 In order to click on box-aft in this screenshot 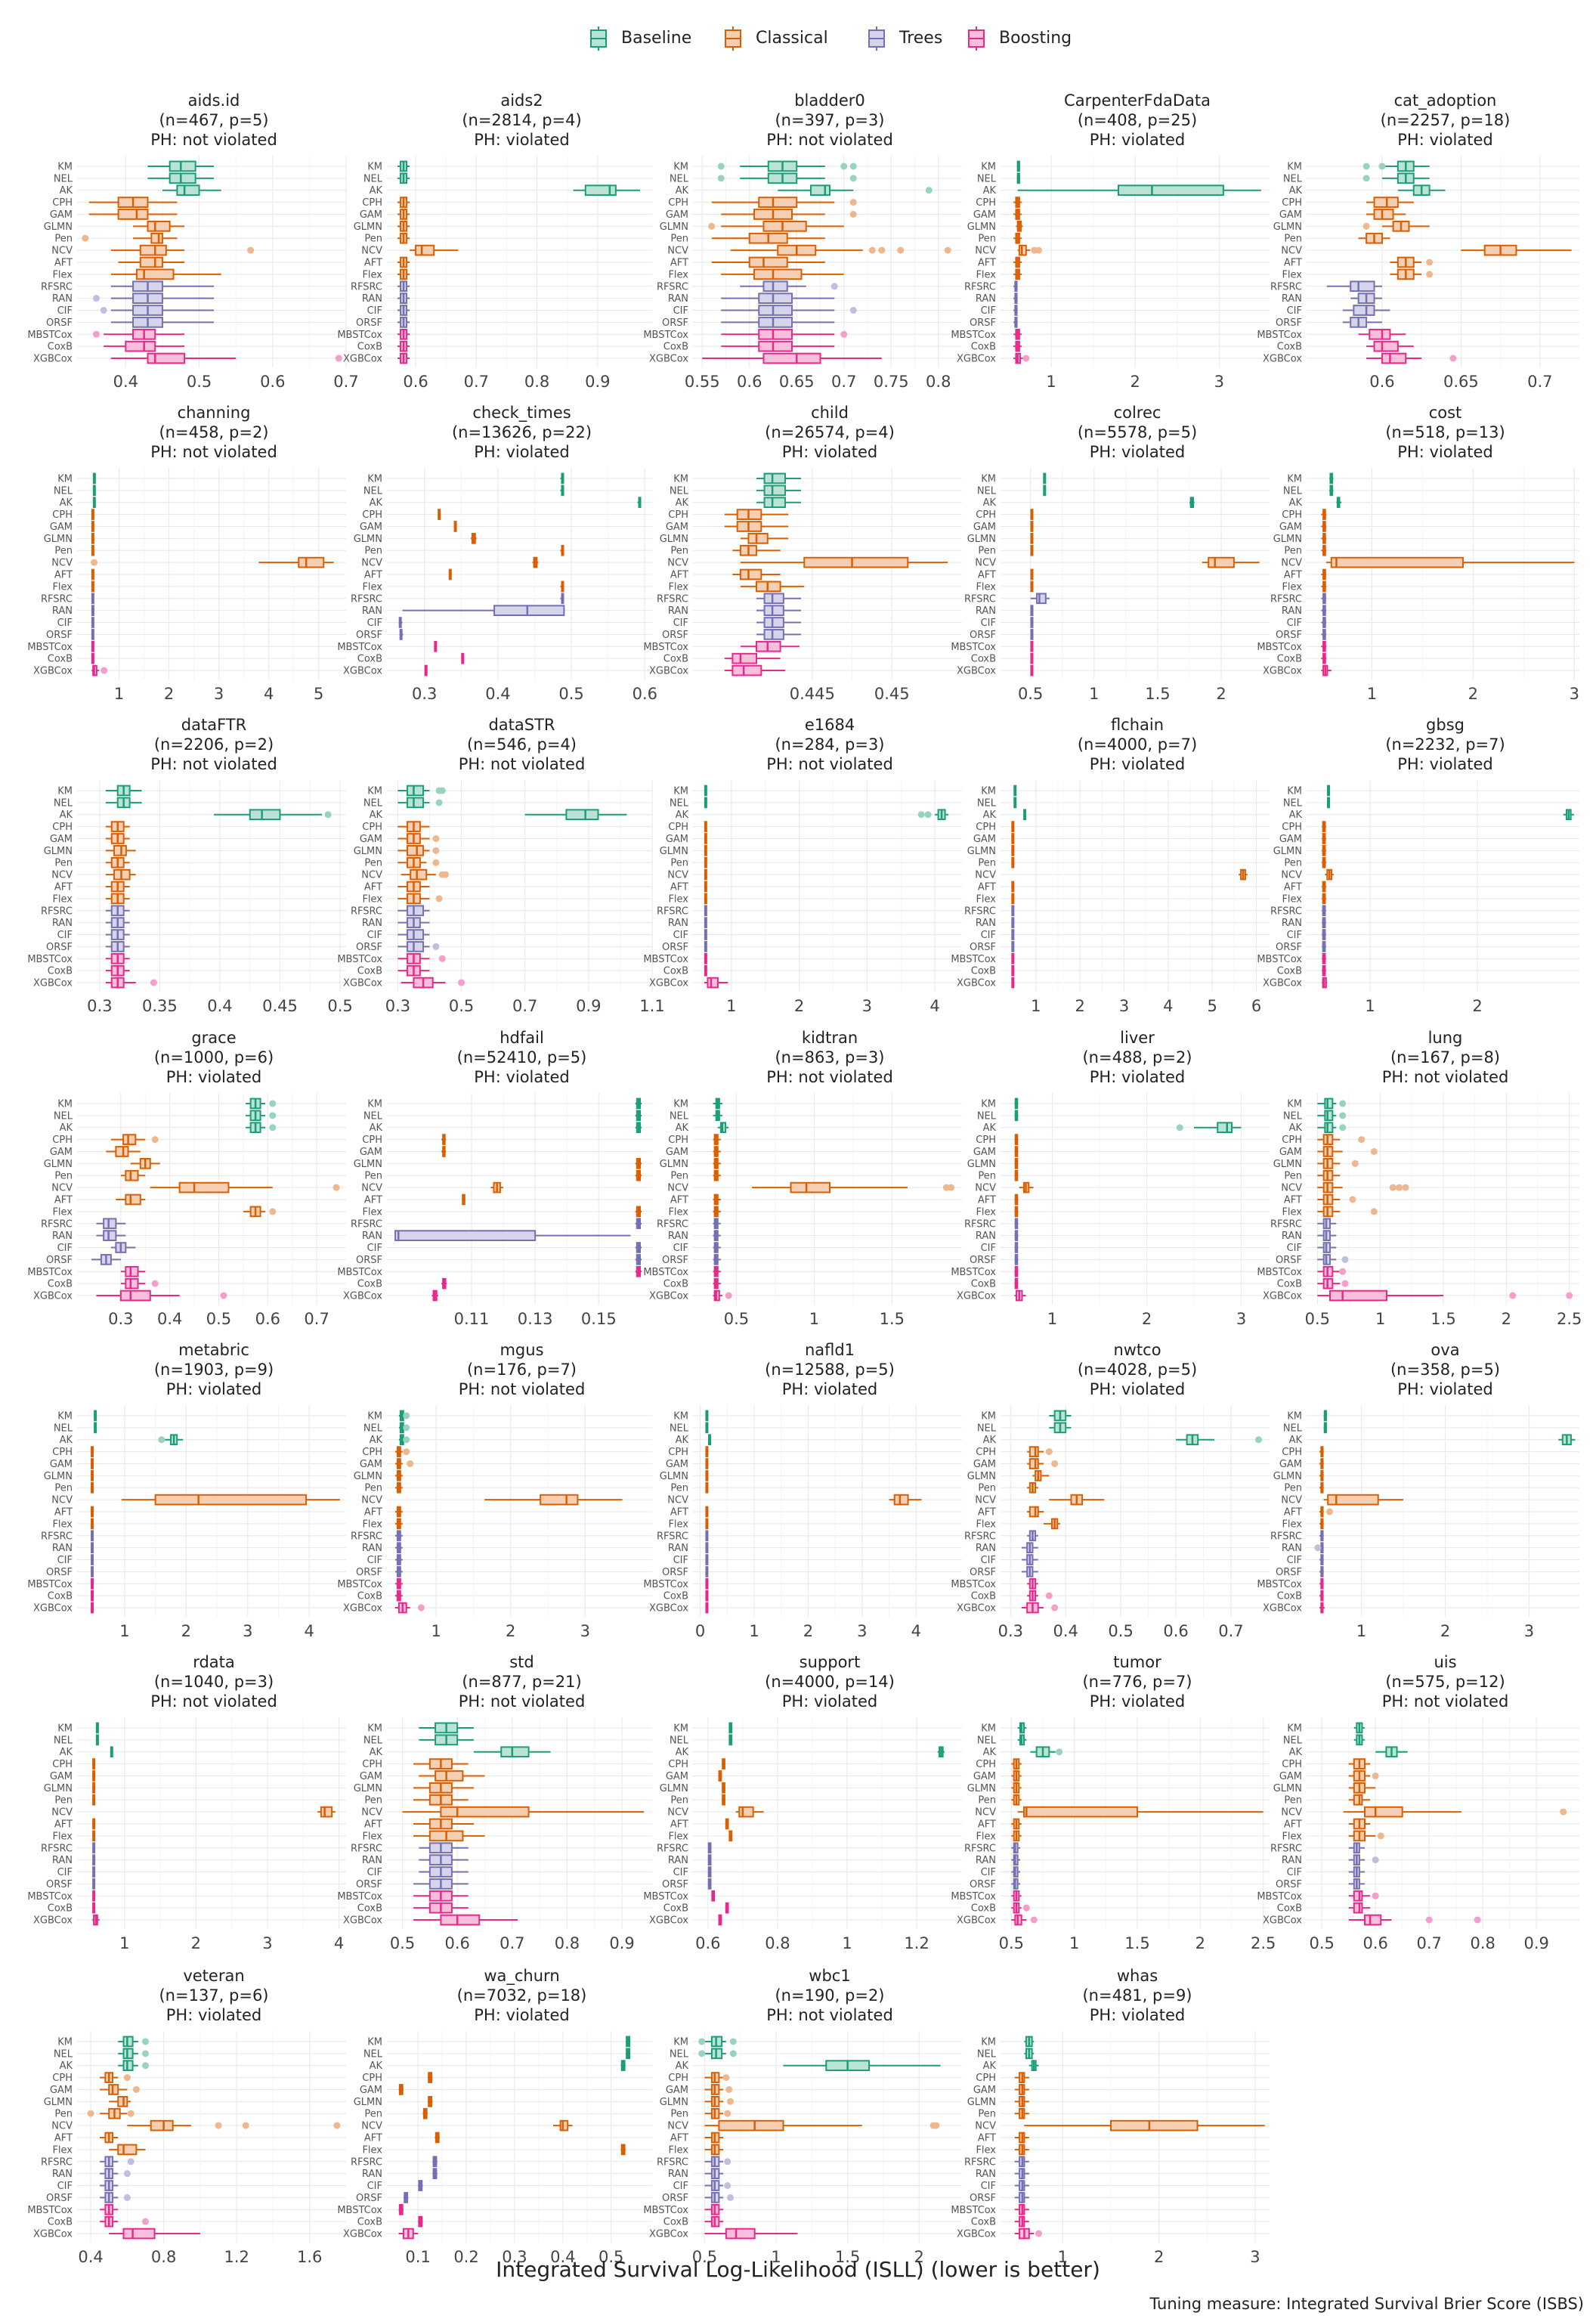, I will do `click(450, 574)`.